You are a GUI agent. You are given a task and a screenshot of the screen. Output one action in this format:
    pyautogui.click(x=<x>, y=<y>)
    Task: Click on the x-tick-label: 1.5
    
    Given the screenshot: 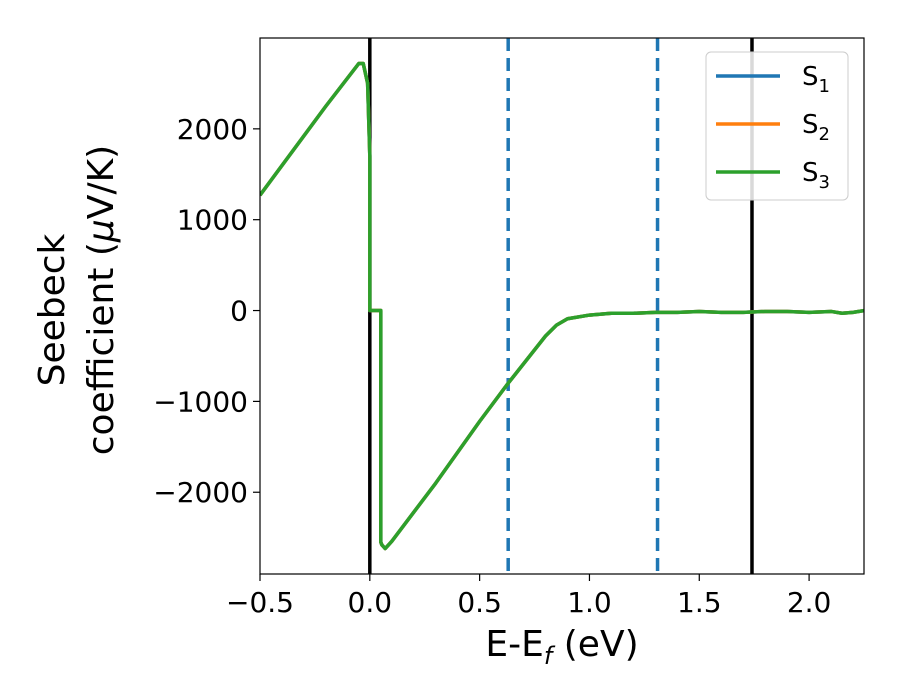 What is the action you would take?
    pyautogui.click(x=699, y=602)
    